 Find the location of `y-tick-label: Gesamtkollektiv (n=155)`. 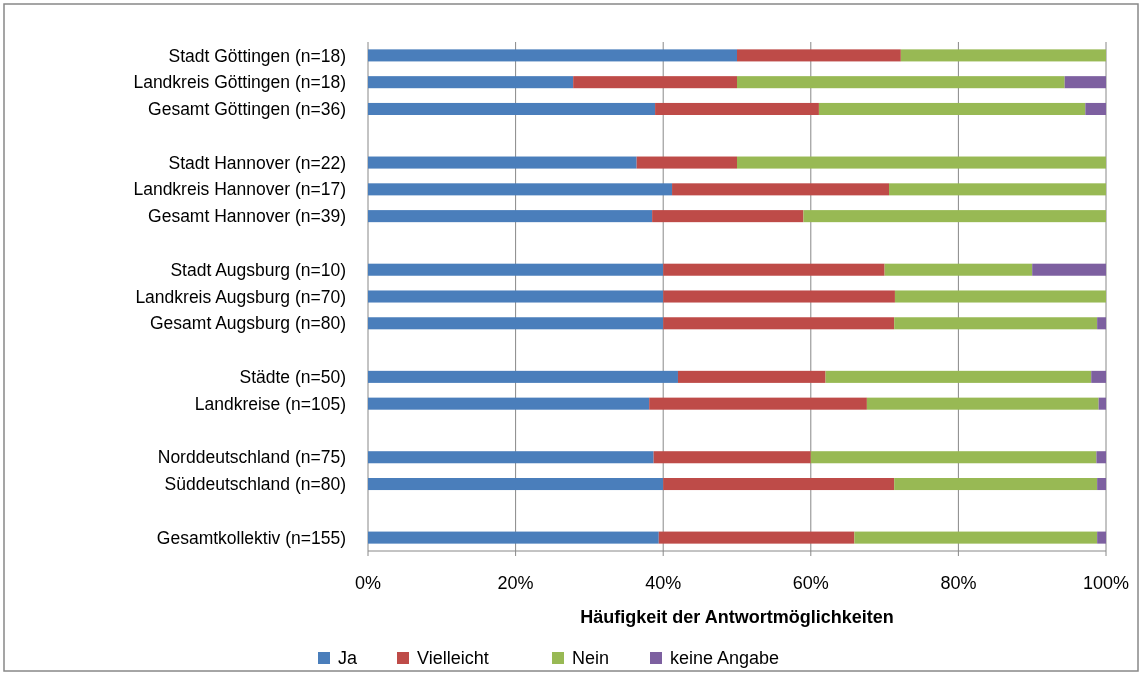

y-tick-label: Gesamtkollektiv (n=155) is located at coordinates (251, 537).